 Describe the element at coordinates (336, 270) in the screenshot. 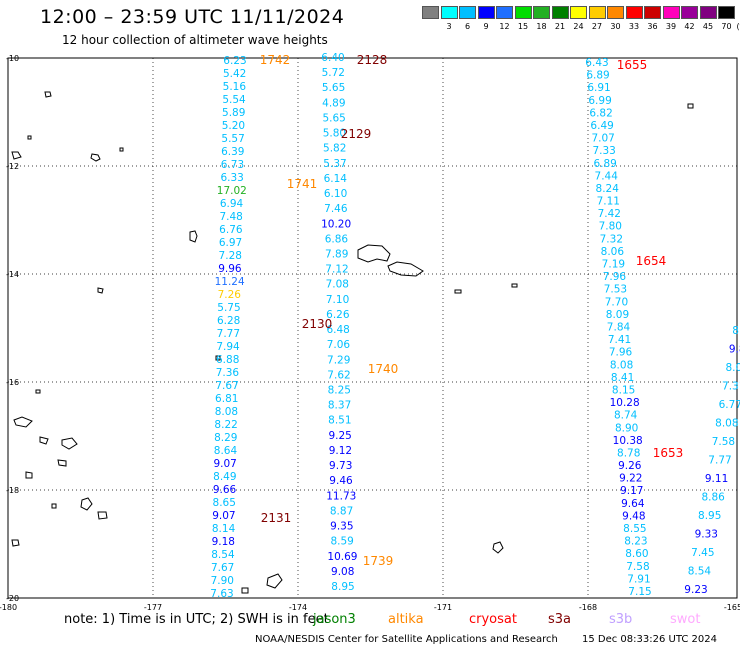

I see `wave-height-value: 7.12` at that location.